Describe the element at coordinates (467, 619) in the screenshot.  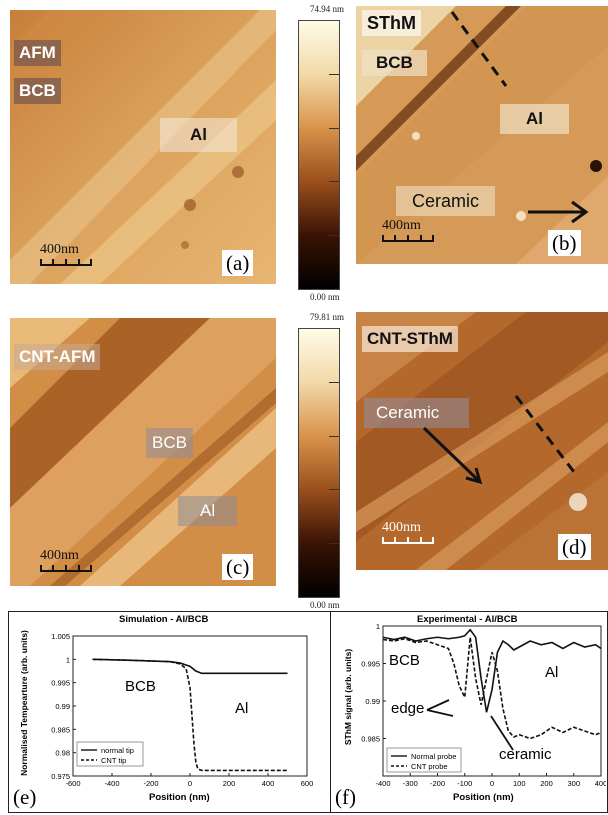
I see `chart-title: Experimental - Al/BCB` at that location.